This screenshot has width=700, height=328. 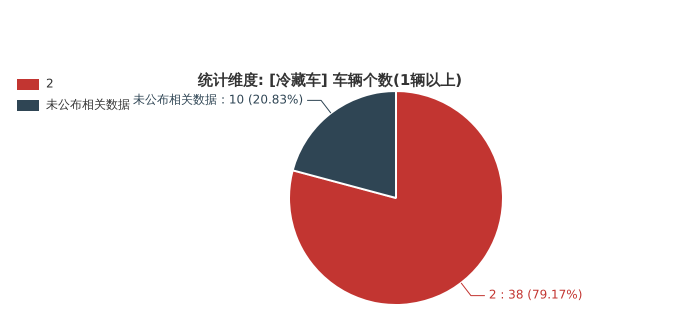 I want to click on data-label: 2 : 38 (79.17%), so click(x=535, y=295).